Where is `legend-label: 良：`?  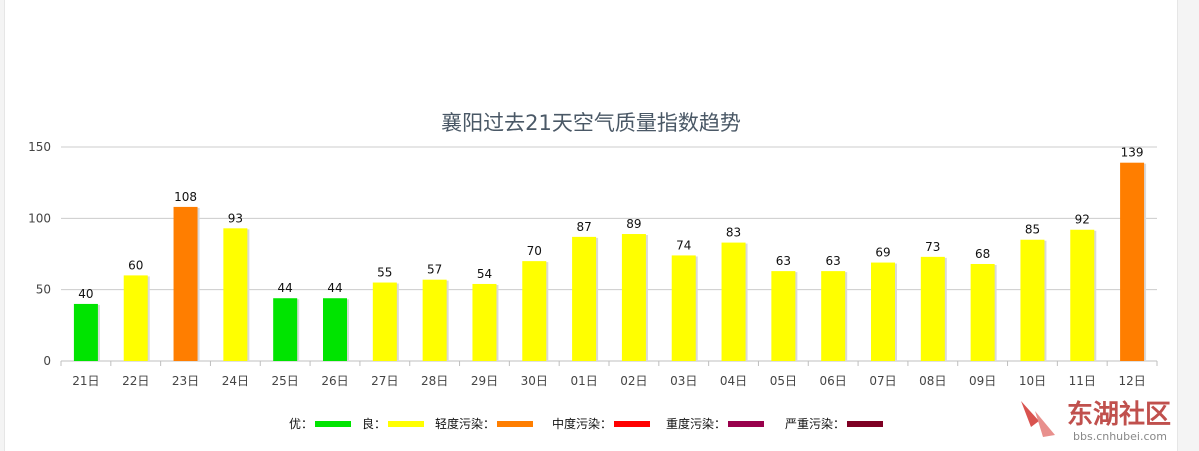 legend-label: 良： is located at coordinates (374, 423).